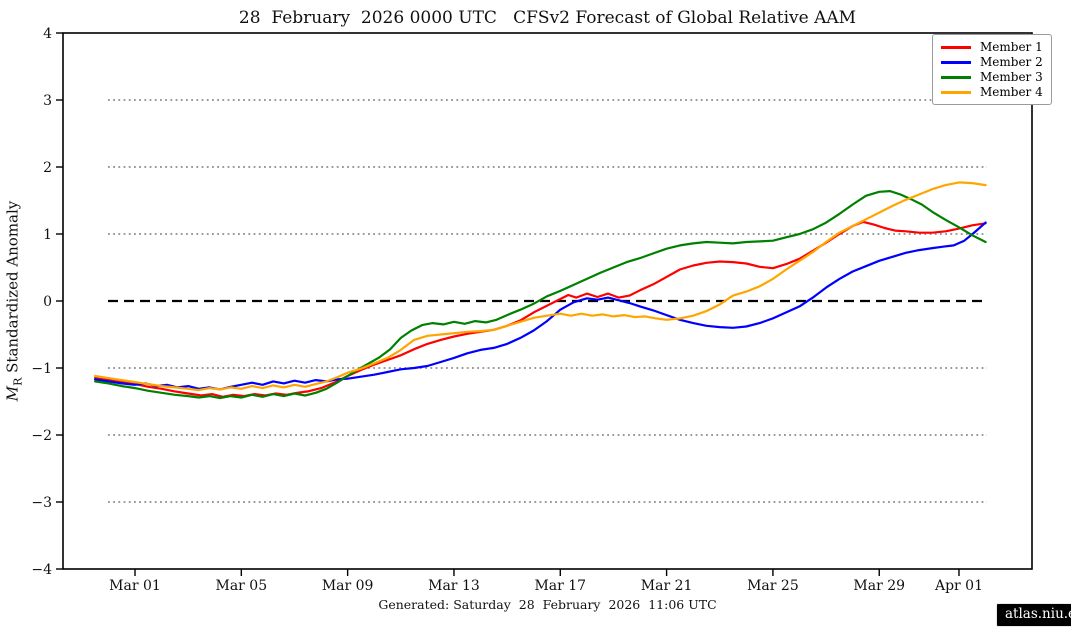 This screenshot has width=1071, height=638. Describe the element at coordinates (560, 586) in the screenshot. I see `x-tick-label-mar-17: Mar 17` at that location.